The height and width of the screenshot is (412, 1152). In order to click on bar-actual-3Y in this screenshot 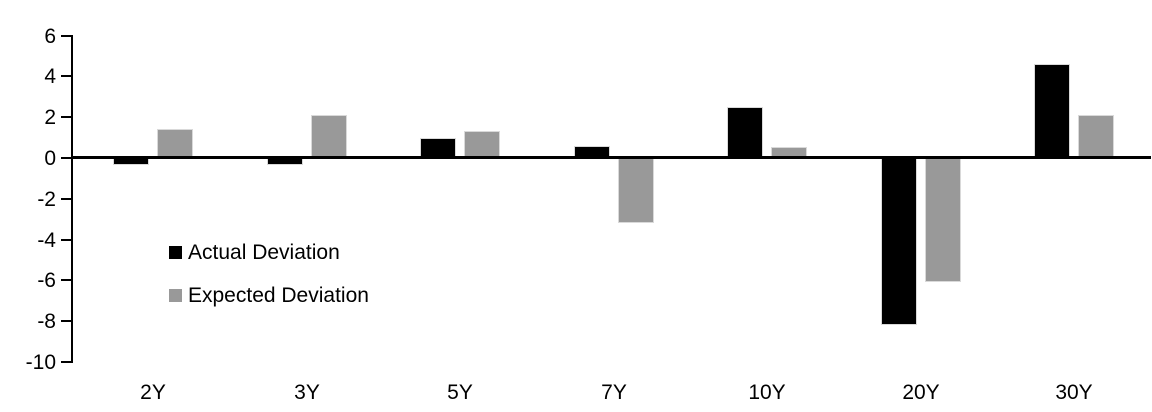, I will do `click(285, 161)`.